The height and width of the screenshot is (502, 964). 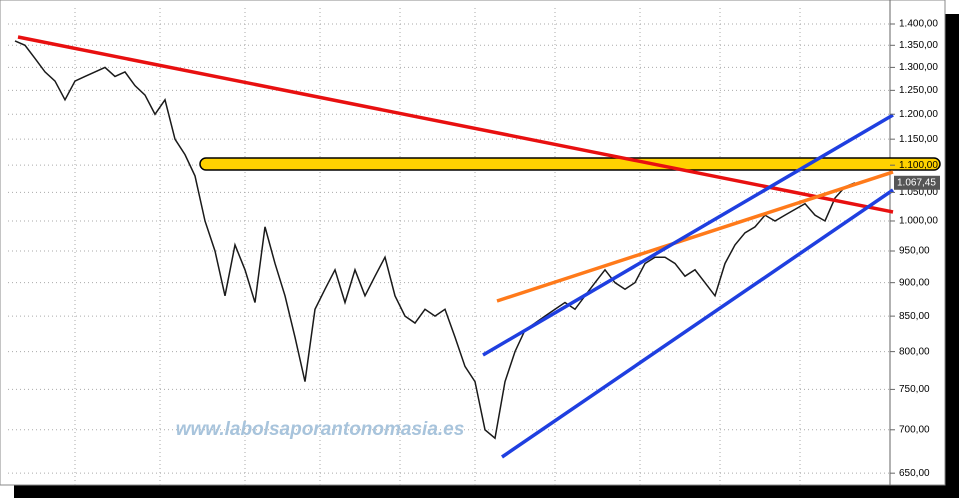 What do you see at coordinates (914, 316) in the screenshot?
I see `y-tick-label: 850,00` at bounding box center [914, 316].